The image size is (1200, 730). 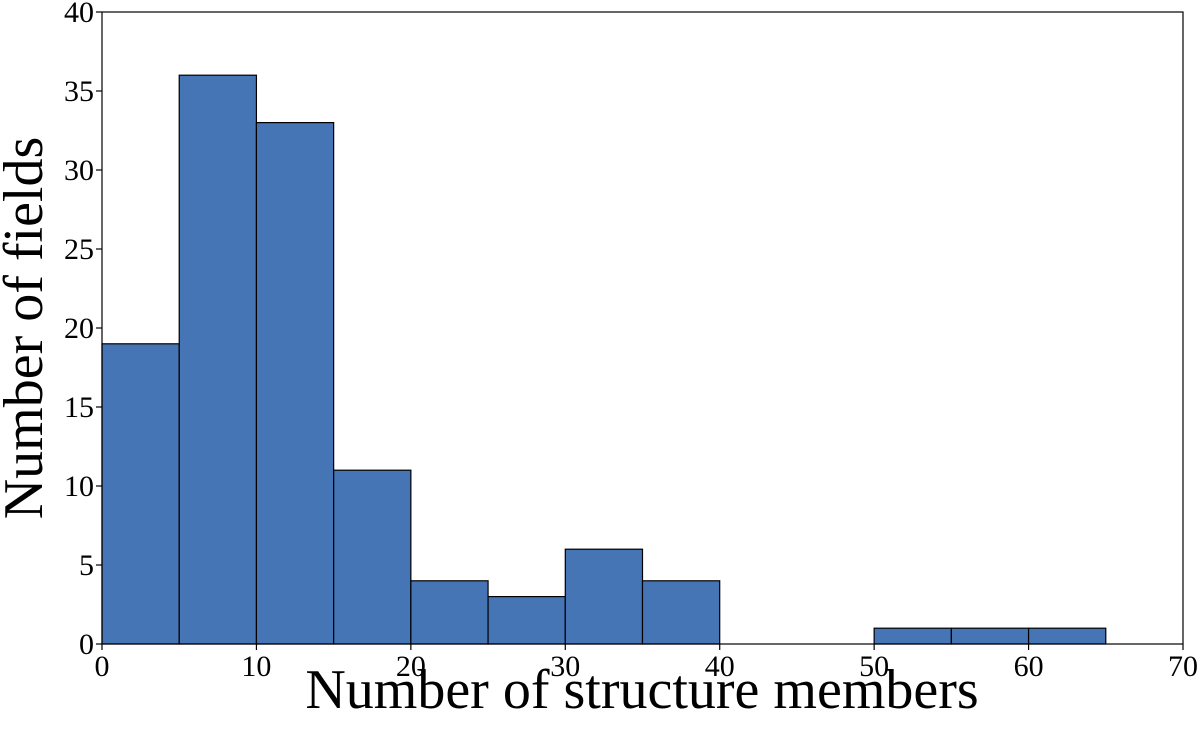 I want to click on y-axis-ticks: 0 5 10 15 20 25 30 35 40, so click(x=83, y=330).